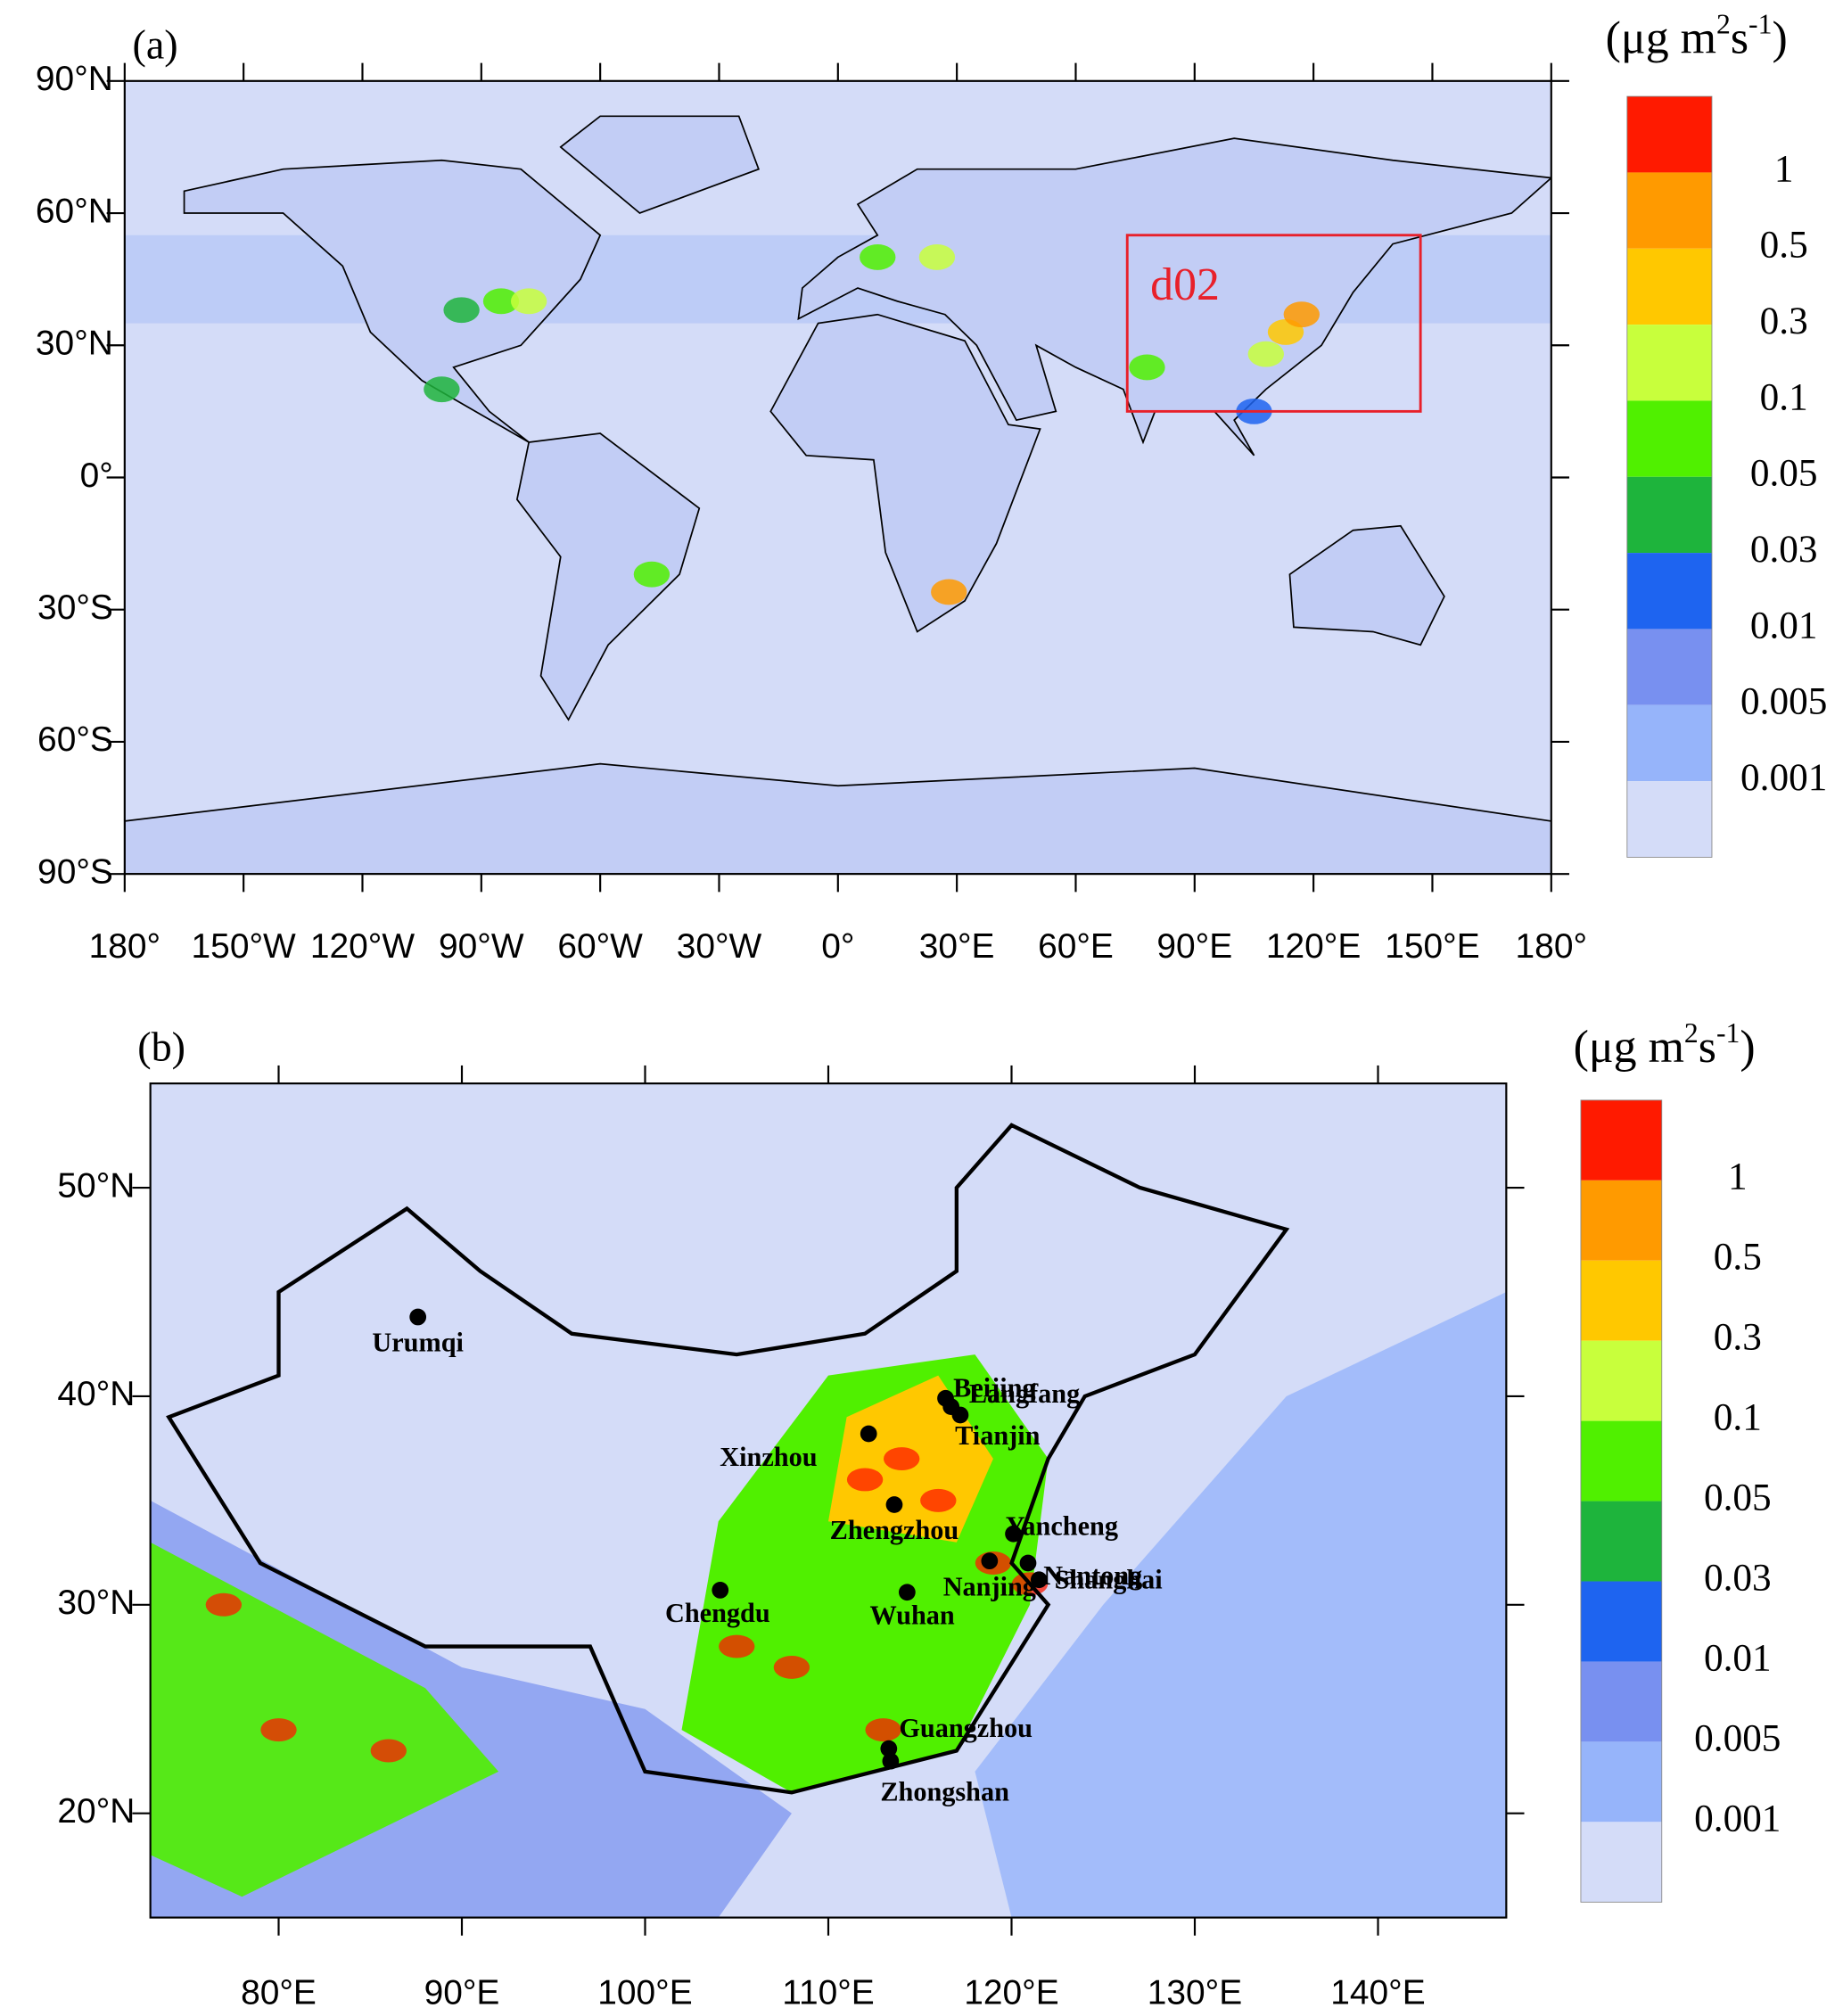  I want to click on india, so click(324, 1719).